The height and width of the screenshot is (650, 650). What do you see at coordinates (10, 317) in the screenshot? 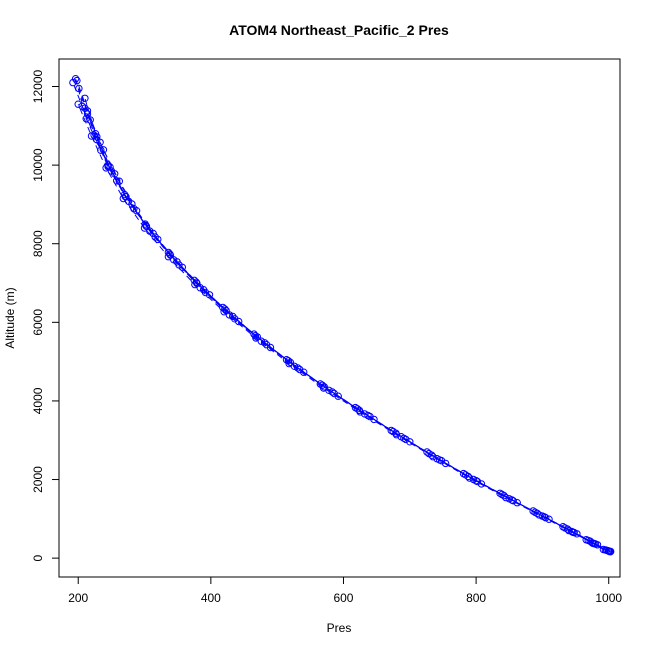
I see `y-axis-label: Altitude (m)` at bounding box center [10, 317].